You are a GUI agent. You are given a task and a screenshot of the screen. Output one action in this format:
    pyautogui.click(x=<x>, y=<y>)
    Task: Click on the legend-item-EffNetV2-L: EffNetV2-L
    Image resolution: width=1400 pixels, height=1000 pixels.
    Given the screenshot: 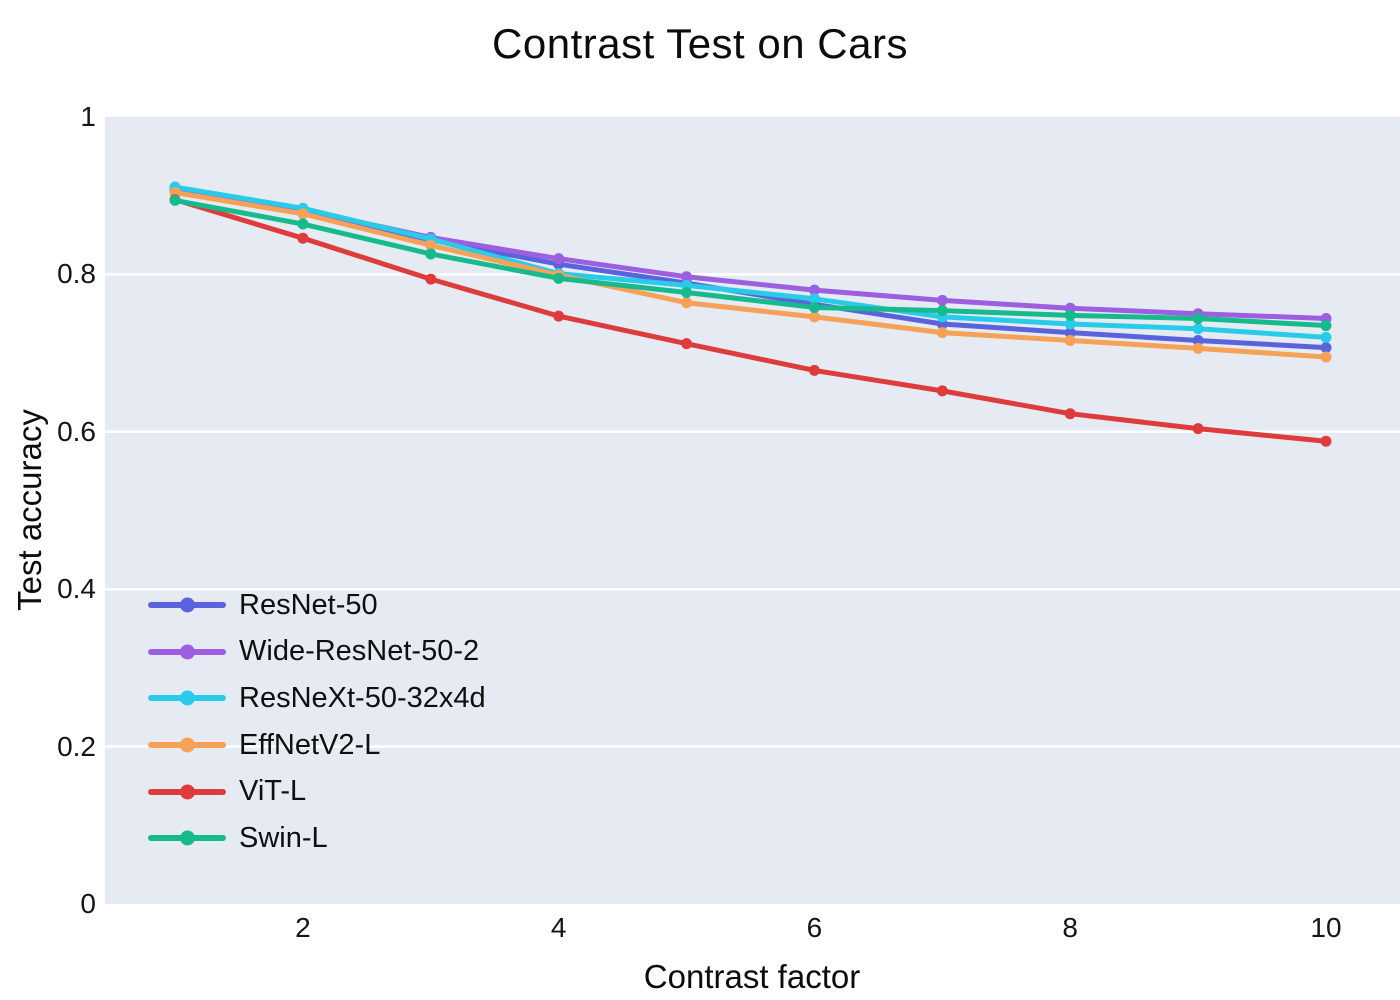 What is the action you would take?
    pyautogui.click(x=317, y=745)
    